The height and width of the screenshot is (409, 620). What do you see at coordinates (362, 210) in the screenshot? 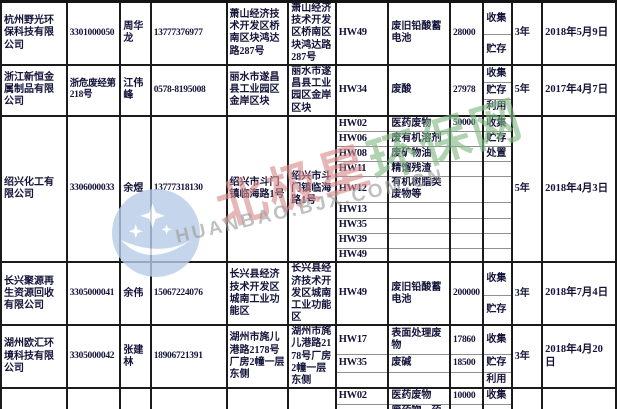
I see `hw-code-cell: HW13` at bounding box center [362, 210].